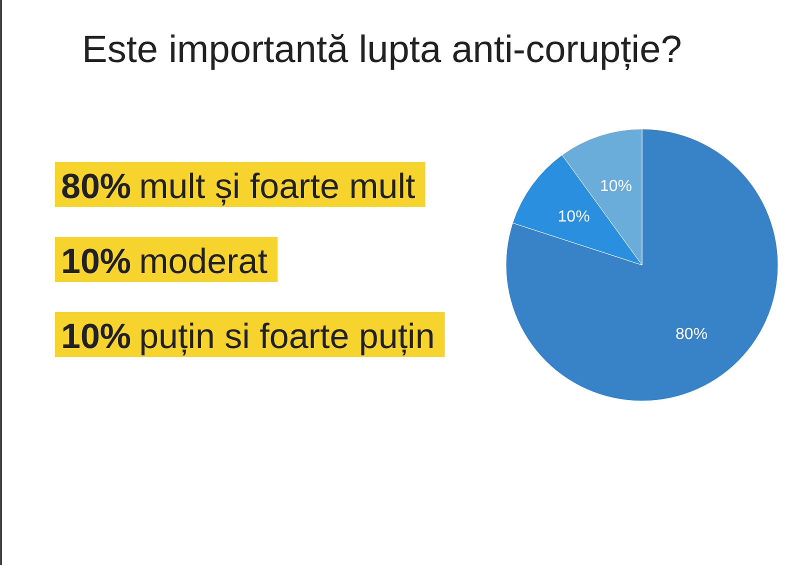  What do you see at coordinates (164, 261) in the screenshot?
I see `text: 10% moderat` at bounding box center [164, 261].